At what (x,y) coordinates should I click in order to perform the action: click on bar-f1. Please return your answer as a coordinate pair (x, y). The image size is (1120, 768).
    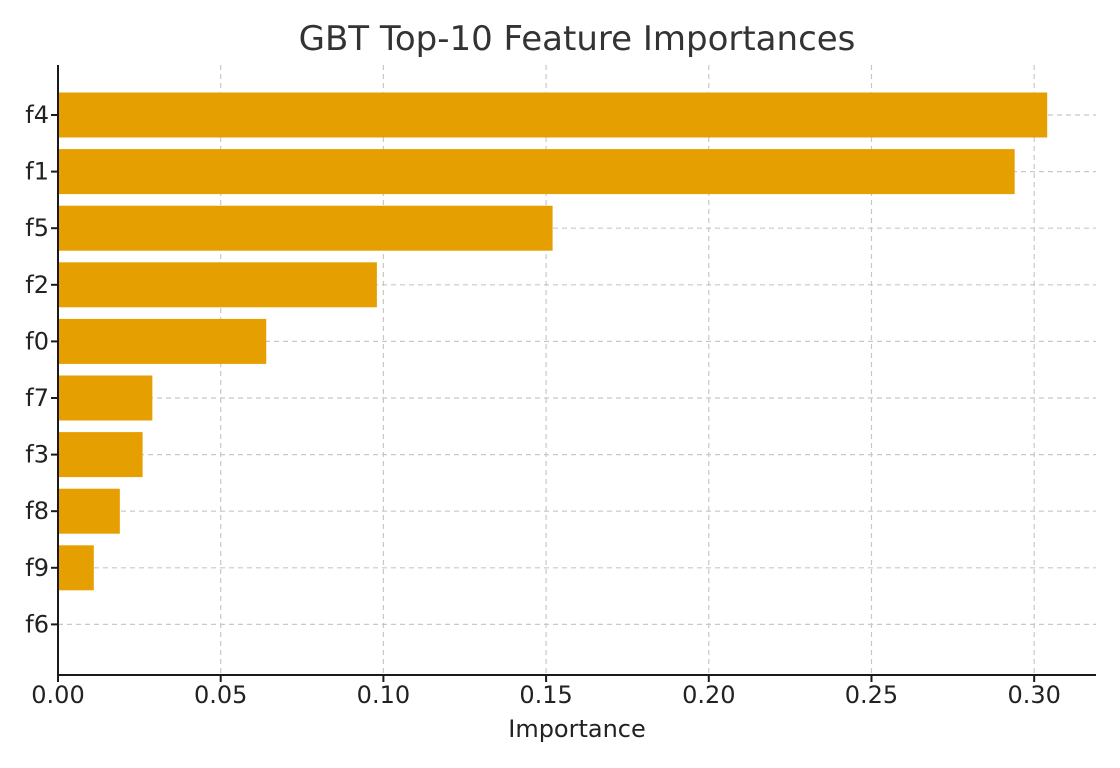
    Looking at the image, I should click on (536, 172).